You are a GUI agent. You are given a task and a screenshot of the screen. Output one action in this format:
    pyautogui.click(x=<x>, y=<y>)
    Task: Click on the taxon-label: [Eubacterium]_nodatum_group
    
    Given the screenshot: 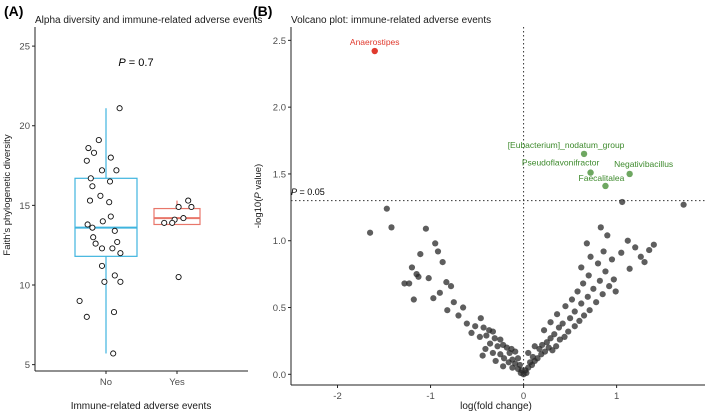 What is the action you would take?
    pyautogui.click(x=566, y=145)
    